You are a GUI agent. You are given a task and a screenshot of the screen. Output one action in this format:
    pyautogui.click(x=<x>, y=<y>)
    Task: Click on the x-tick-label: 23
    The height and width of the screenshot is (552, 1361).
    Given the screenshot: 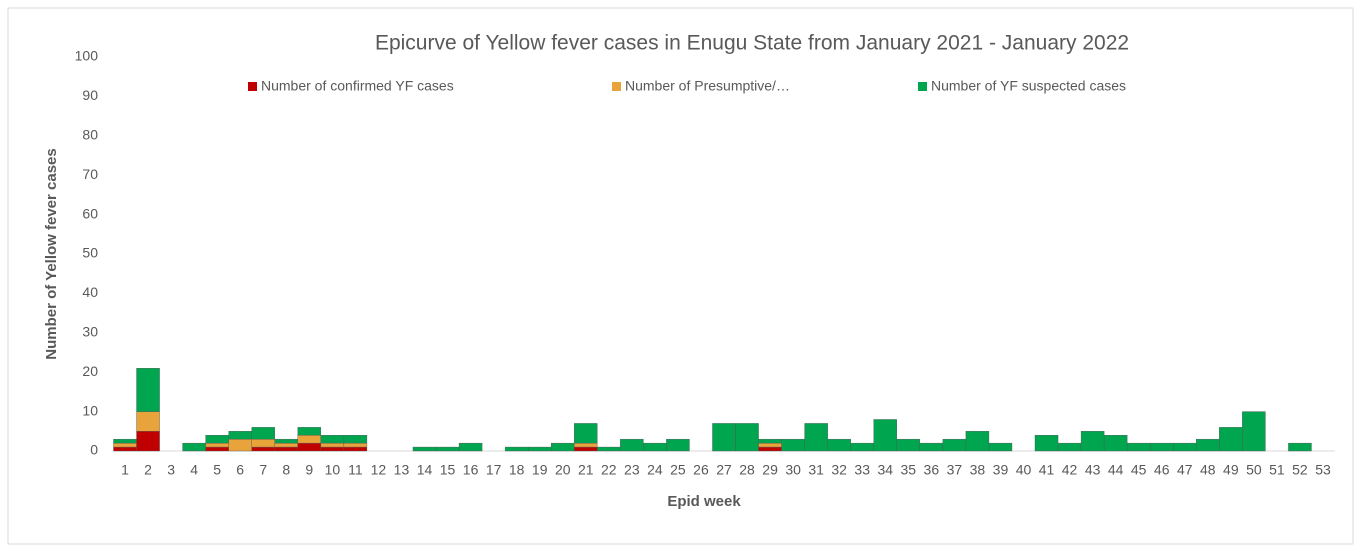 What is the action you would take?
    pyautogui.click(x=632, y=470)
    